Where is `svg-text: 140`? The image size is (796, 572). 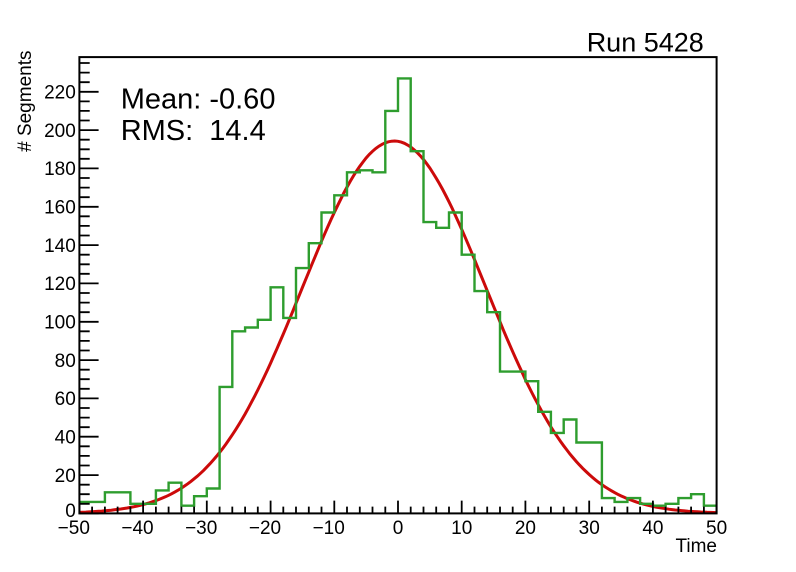
svg-text: 140 is located at coordinates (60, 246).